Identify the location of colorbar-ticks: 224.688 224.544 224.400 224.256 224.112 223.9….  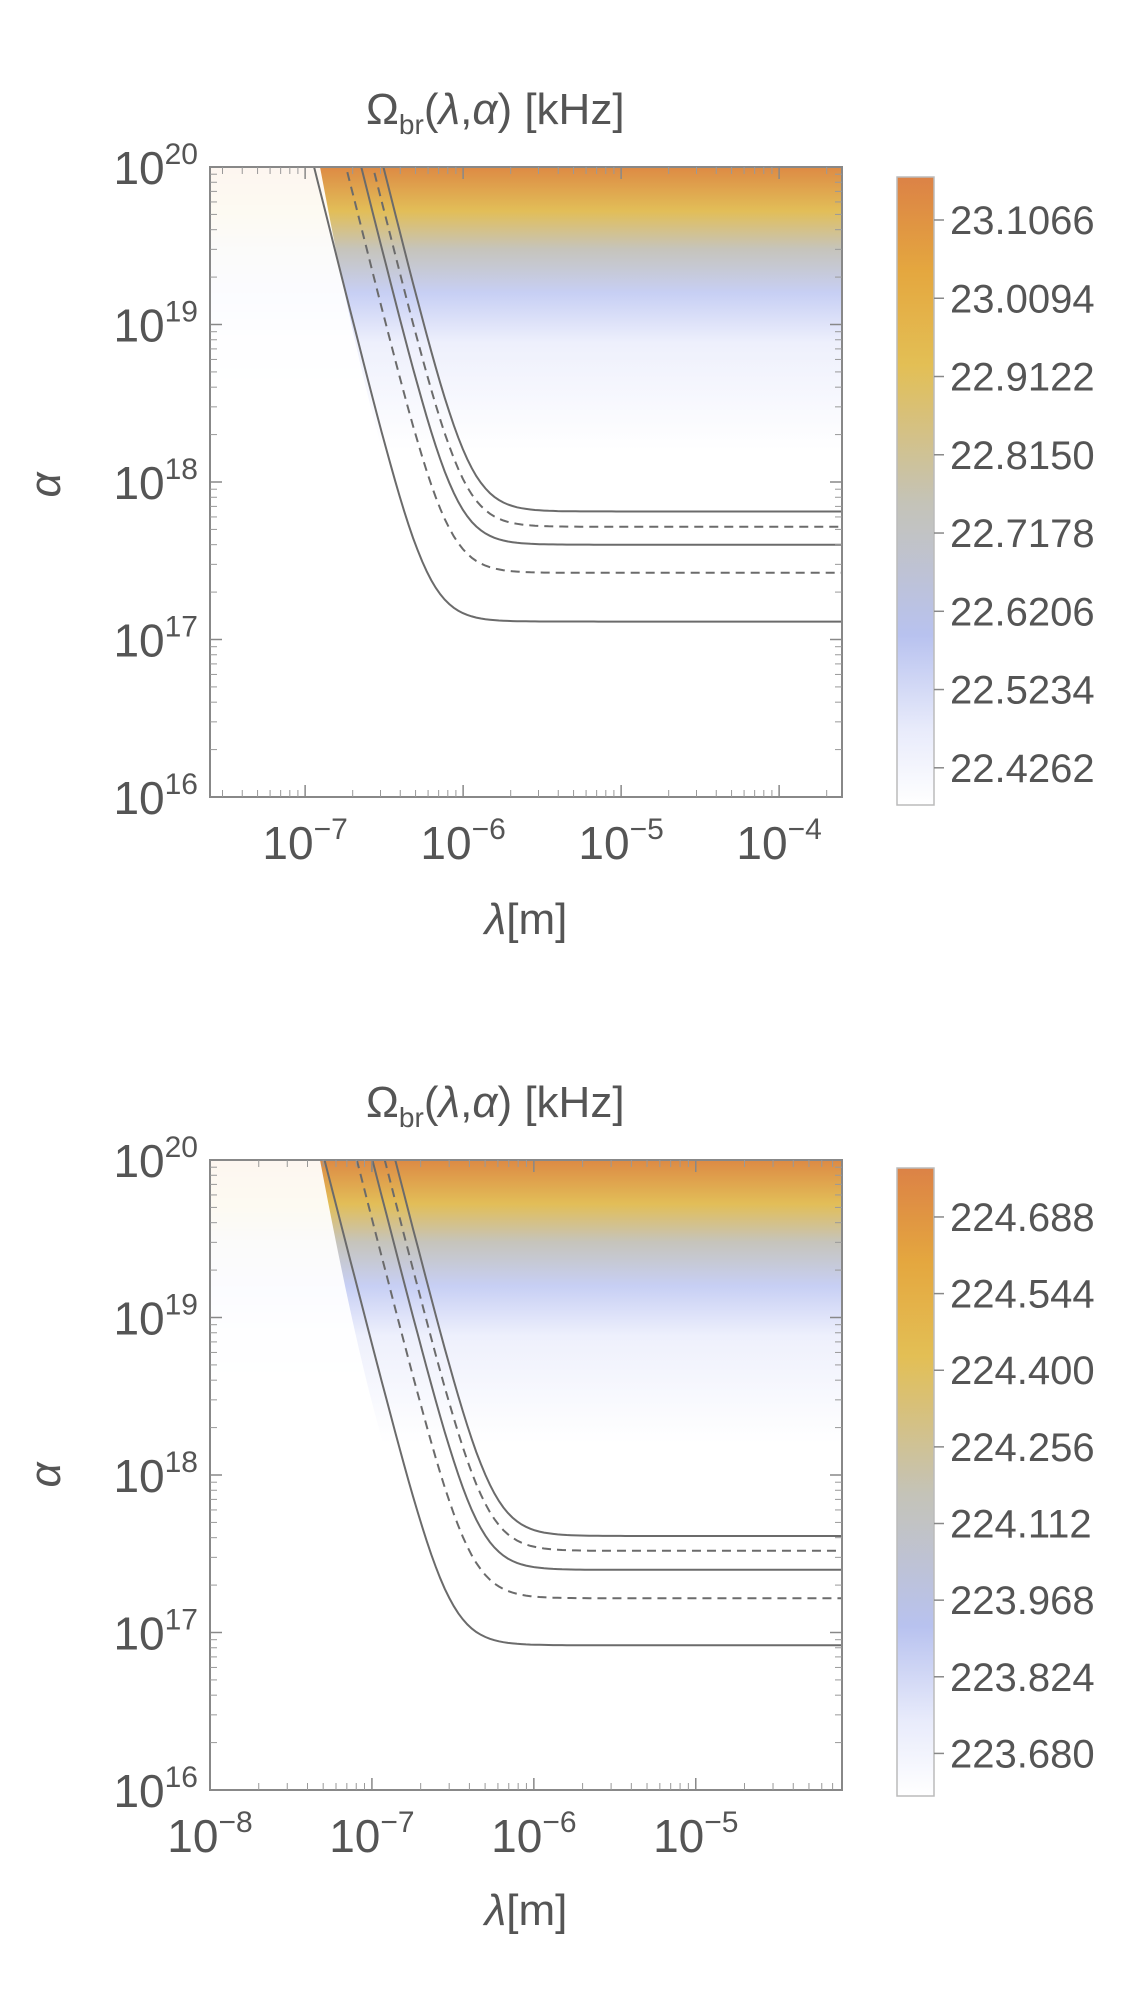
(1014, 1486).